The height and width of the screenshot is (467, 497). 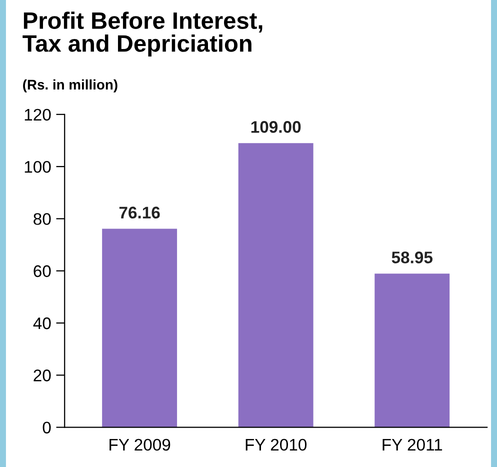 I want to click on y-tick-label: 80, so click(x=42, y=219).